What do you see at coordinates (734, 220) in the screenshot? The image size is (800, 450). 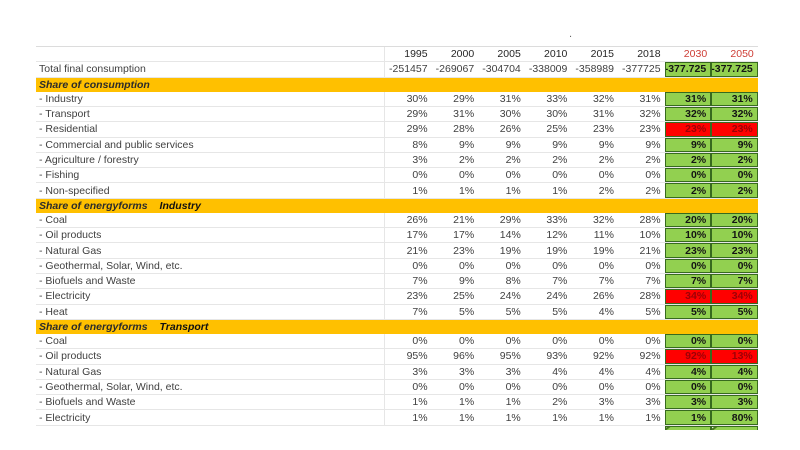 I see `projection-cell-2050: 20%` at bounding box center [734, 220].